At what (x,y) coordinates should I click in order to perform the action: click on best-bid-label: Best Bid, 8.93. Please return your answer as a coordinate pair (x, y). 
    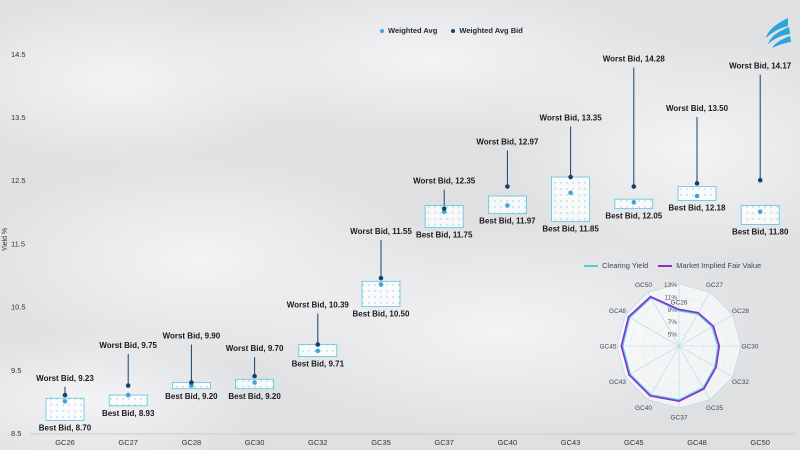
    Looking at the image, I should click on (128, 413).